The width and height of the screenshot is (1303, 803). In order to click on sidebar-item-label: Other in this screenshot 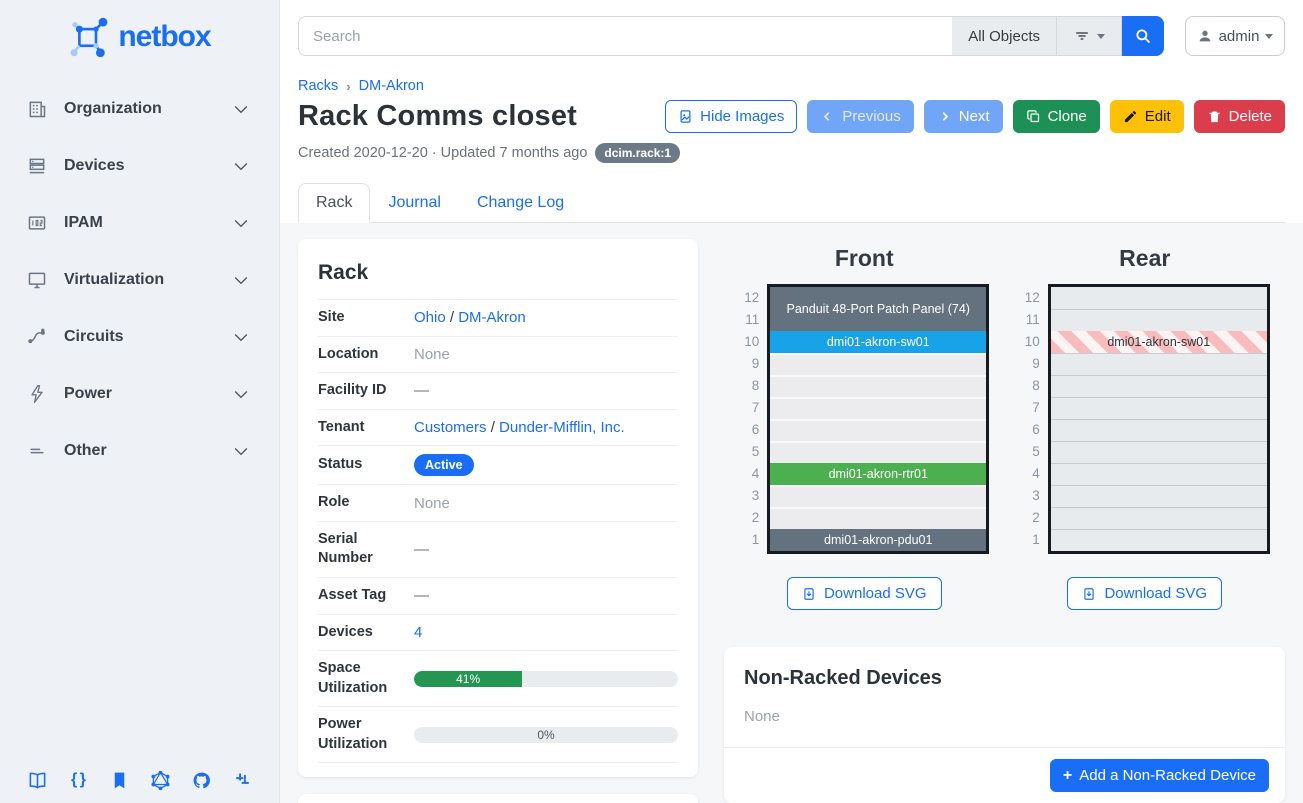, I will do `click(85, 450)`.